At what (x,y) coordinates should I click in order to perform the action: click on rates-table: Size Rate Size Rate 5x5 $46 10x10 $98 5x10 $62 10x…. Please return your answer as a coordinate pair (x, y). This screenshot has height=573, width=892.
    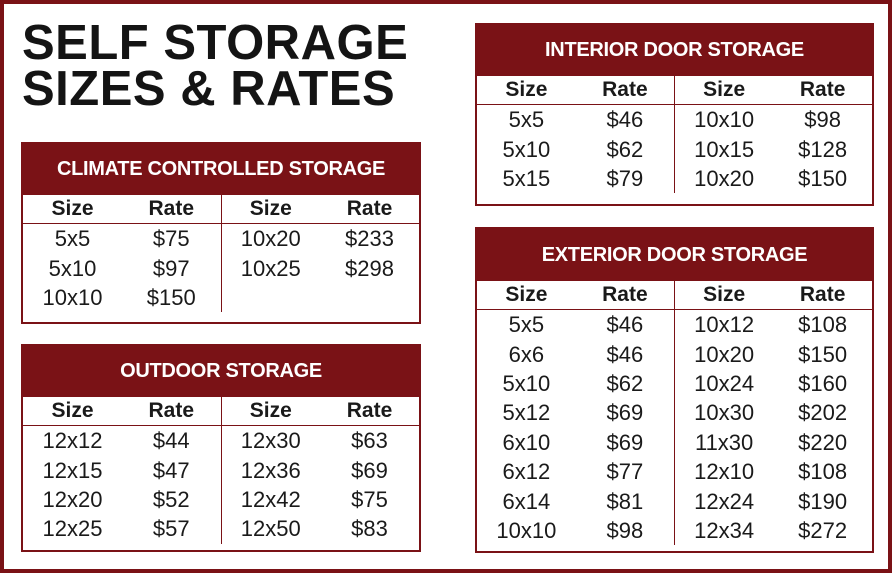
    Looking at the image, I should click on (674, 135).